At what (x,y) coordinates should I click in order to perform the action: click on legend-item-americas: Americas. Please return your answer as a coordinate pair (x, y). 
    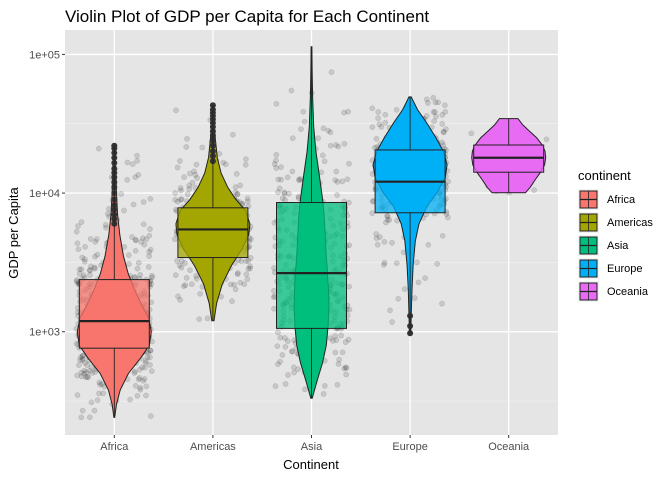
    Looking at the image, I should click on (615, 222).